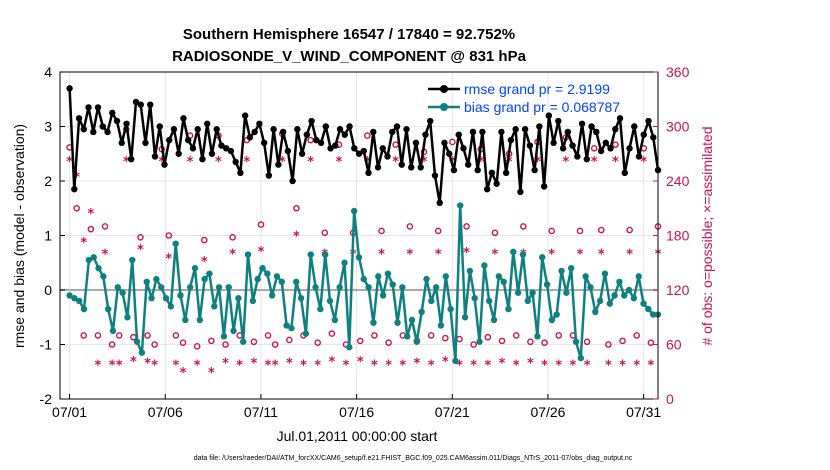 The width and height of the screenshot is (830, 470). I want to click on x-tick-label: 07/31, so click(643, 412).